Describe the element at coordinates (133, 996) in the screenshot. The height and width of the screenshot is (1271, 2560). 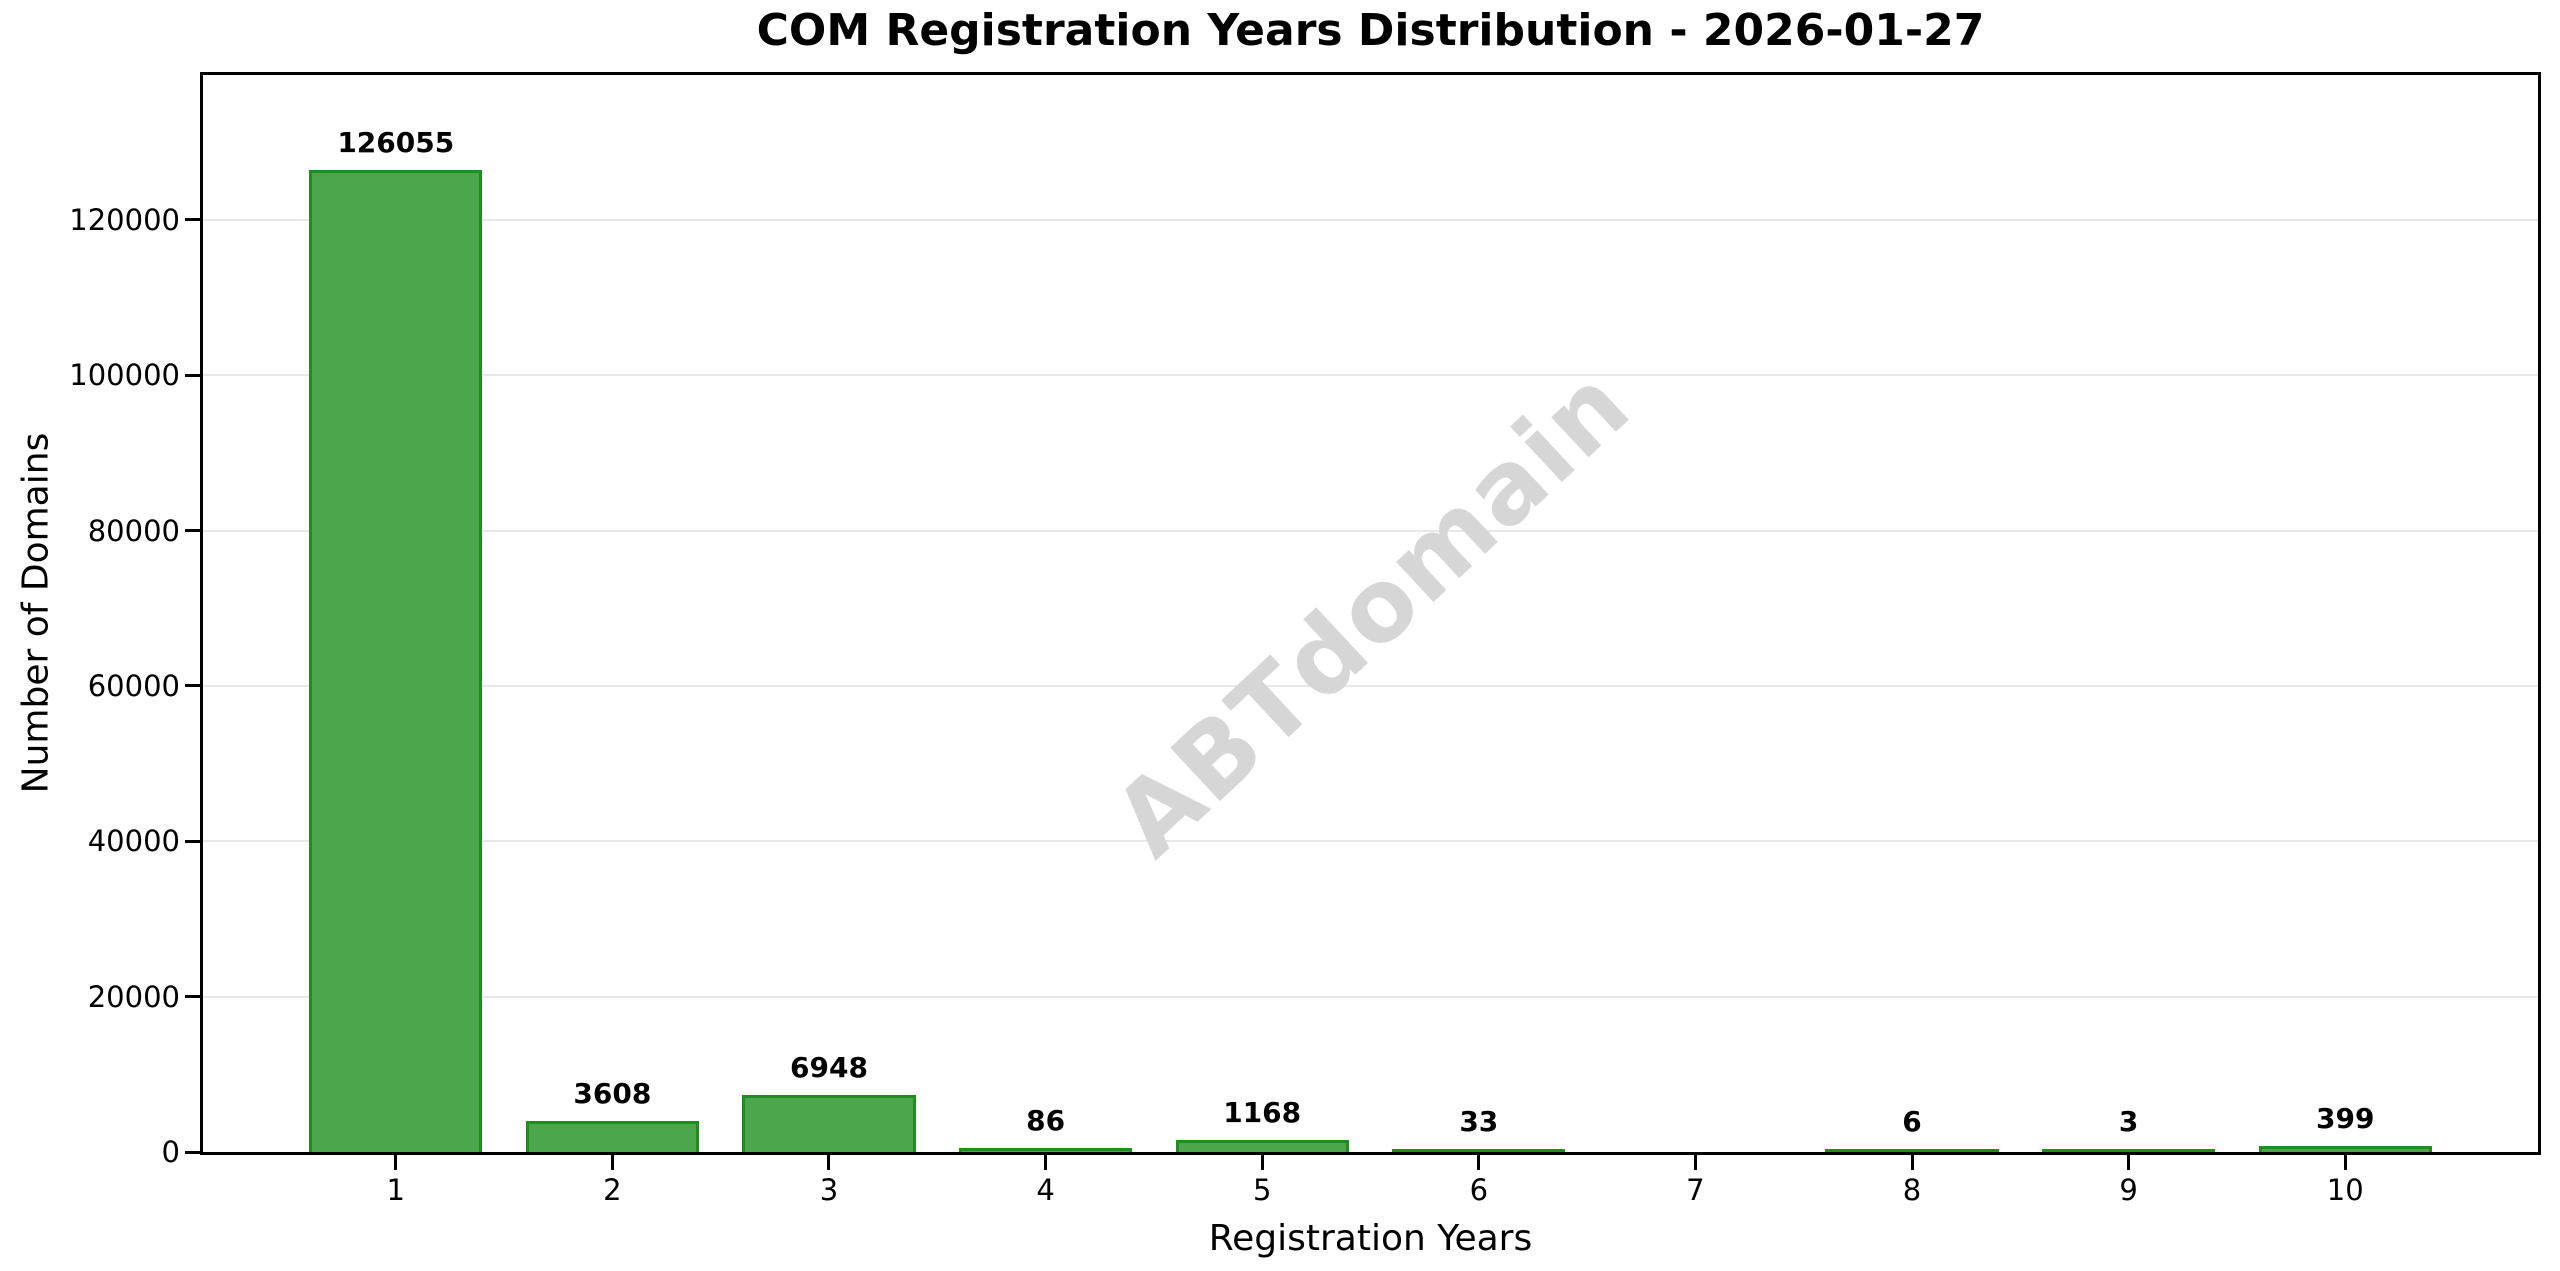
I see `y-tick-label: 20000` at that location.